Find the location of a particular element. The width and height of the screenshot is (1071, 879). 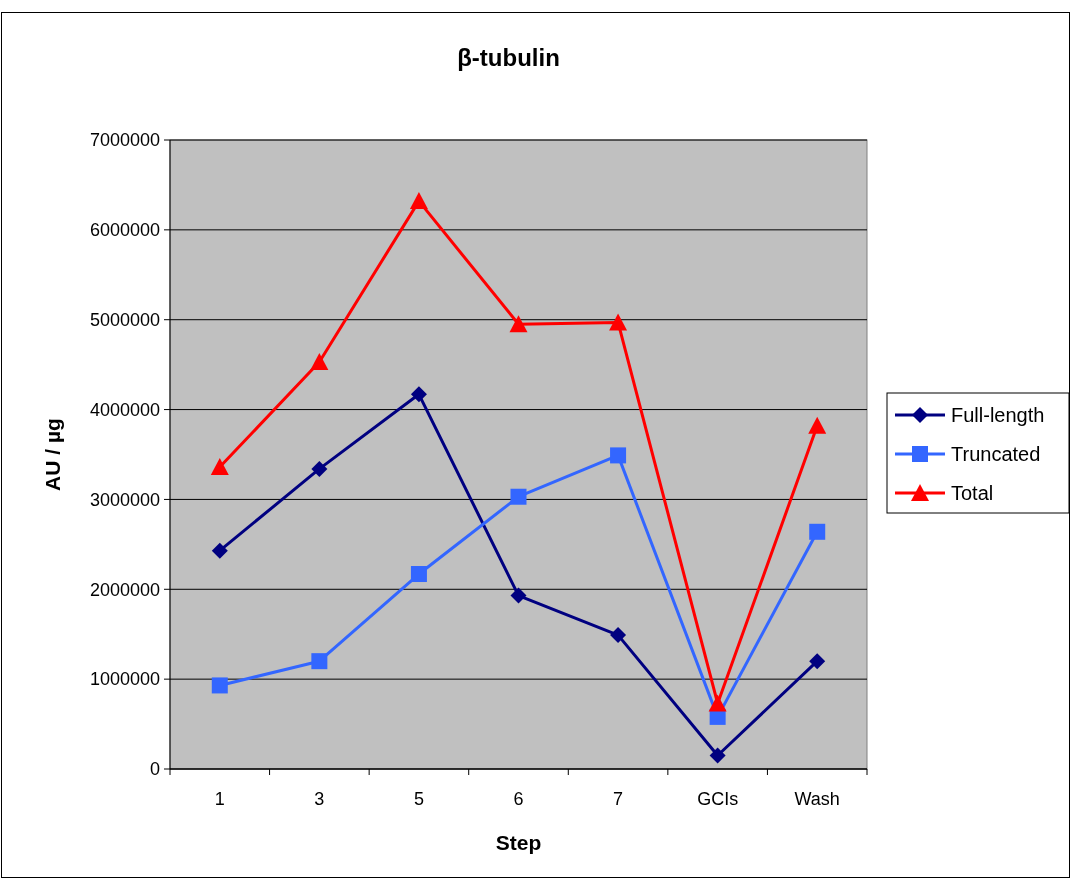

x-tick-label: 1 is located at coordinates (219, 799).